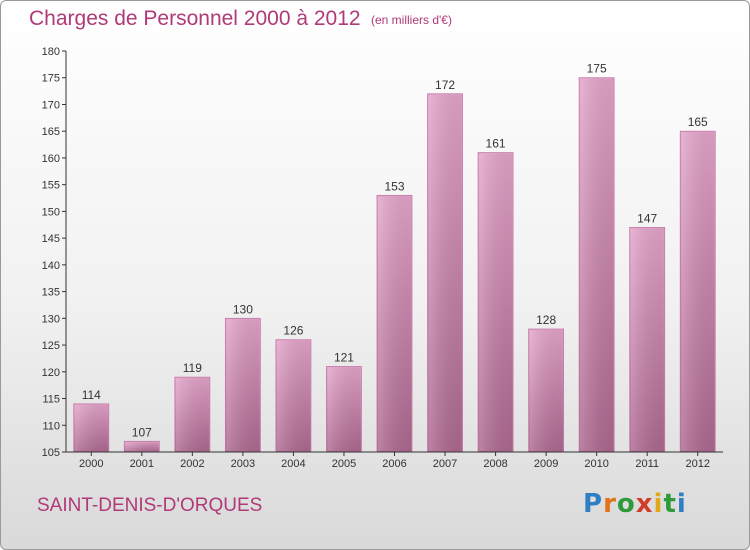 Image resolution: width=750 pixels, height=550 pixels. Describe the element at coordinates (51, 52) in the screenshot. I see `y-tick-label: 180` at that location.